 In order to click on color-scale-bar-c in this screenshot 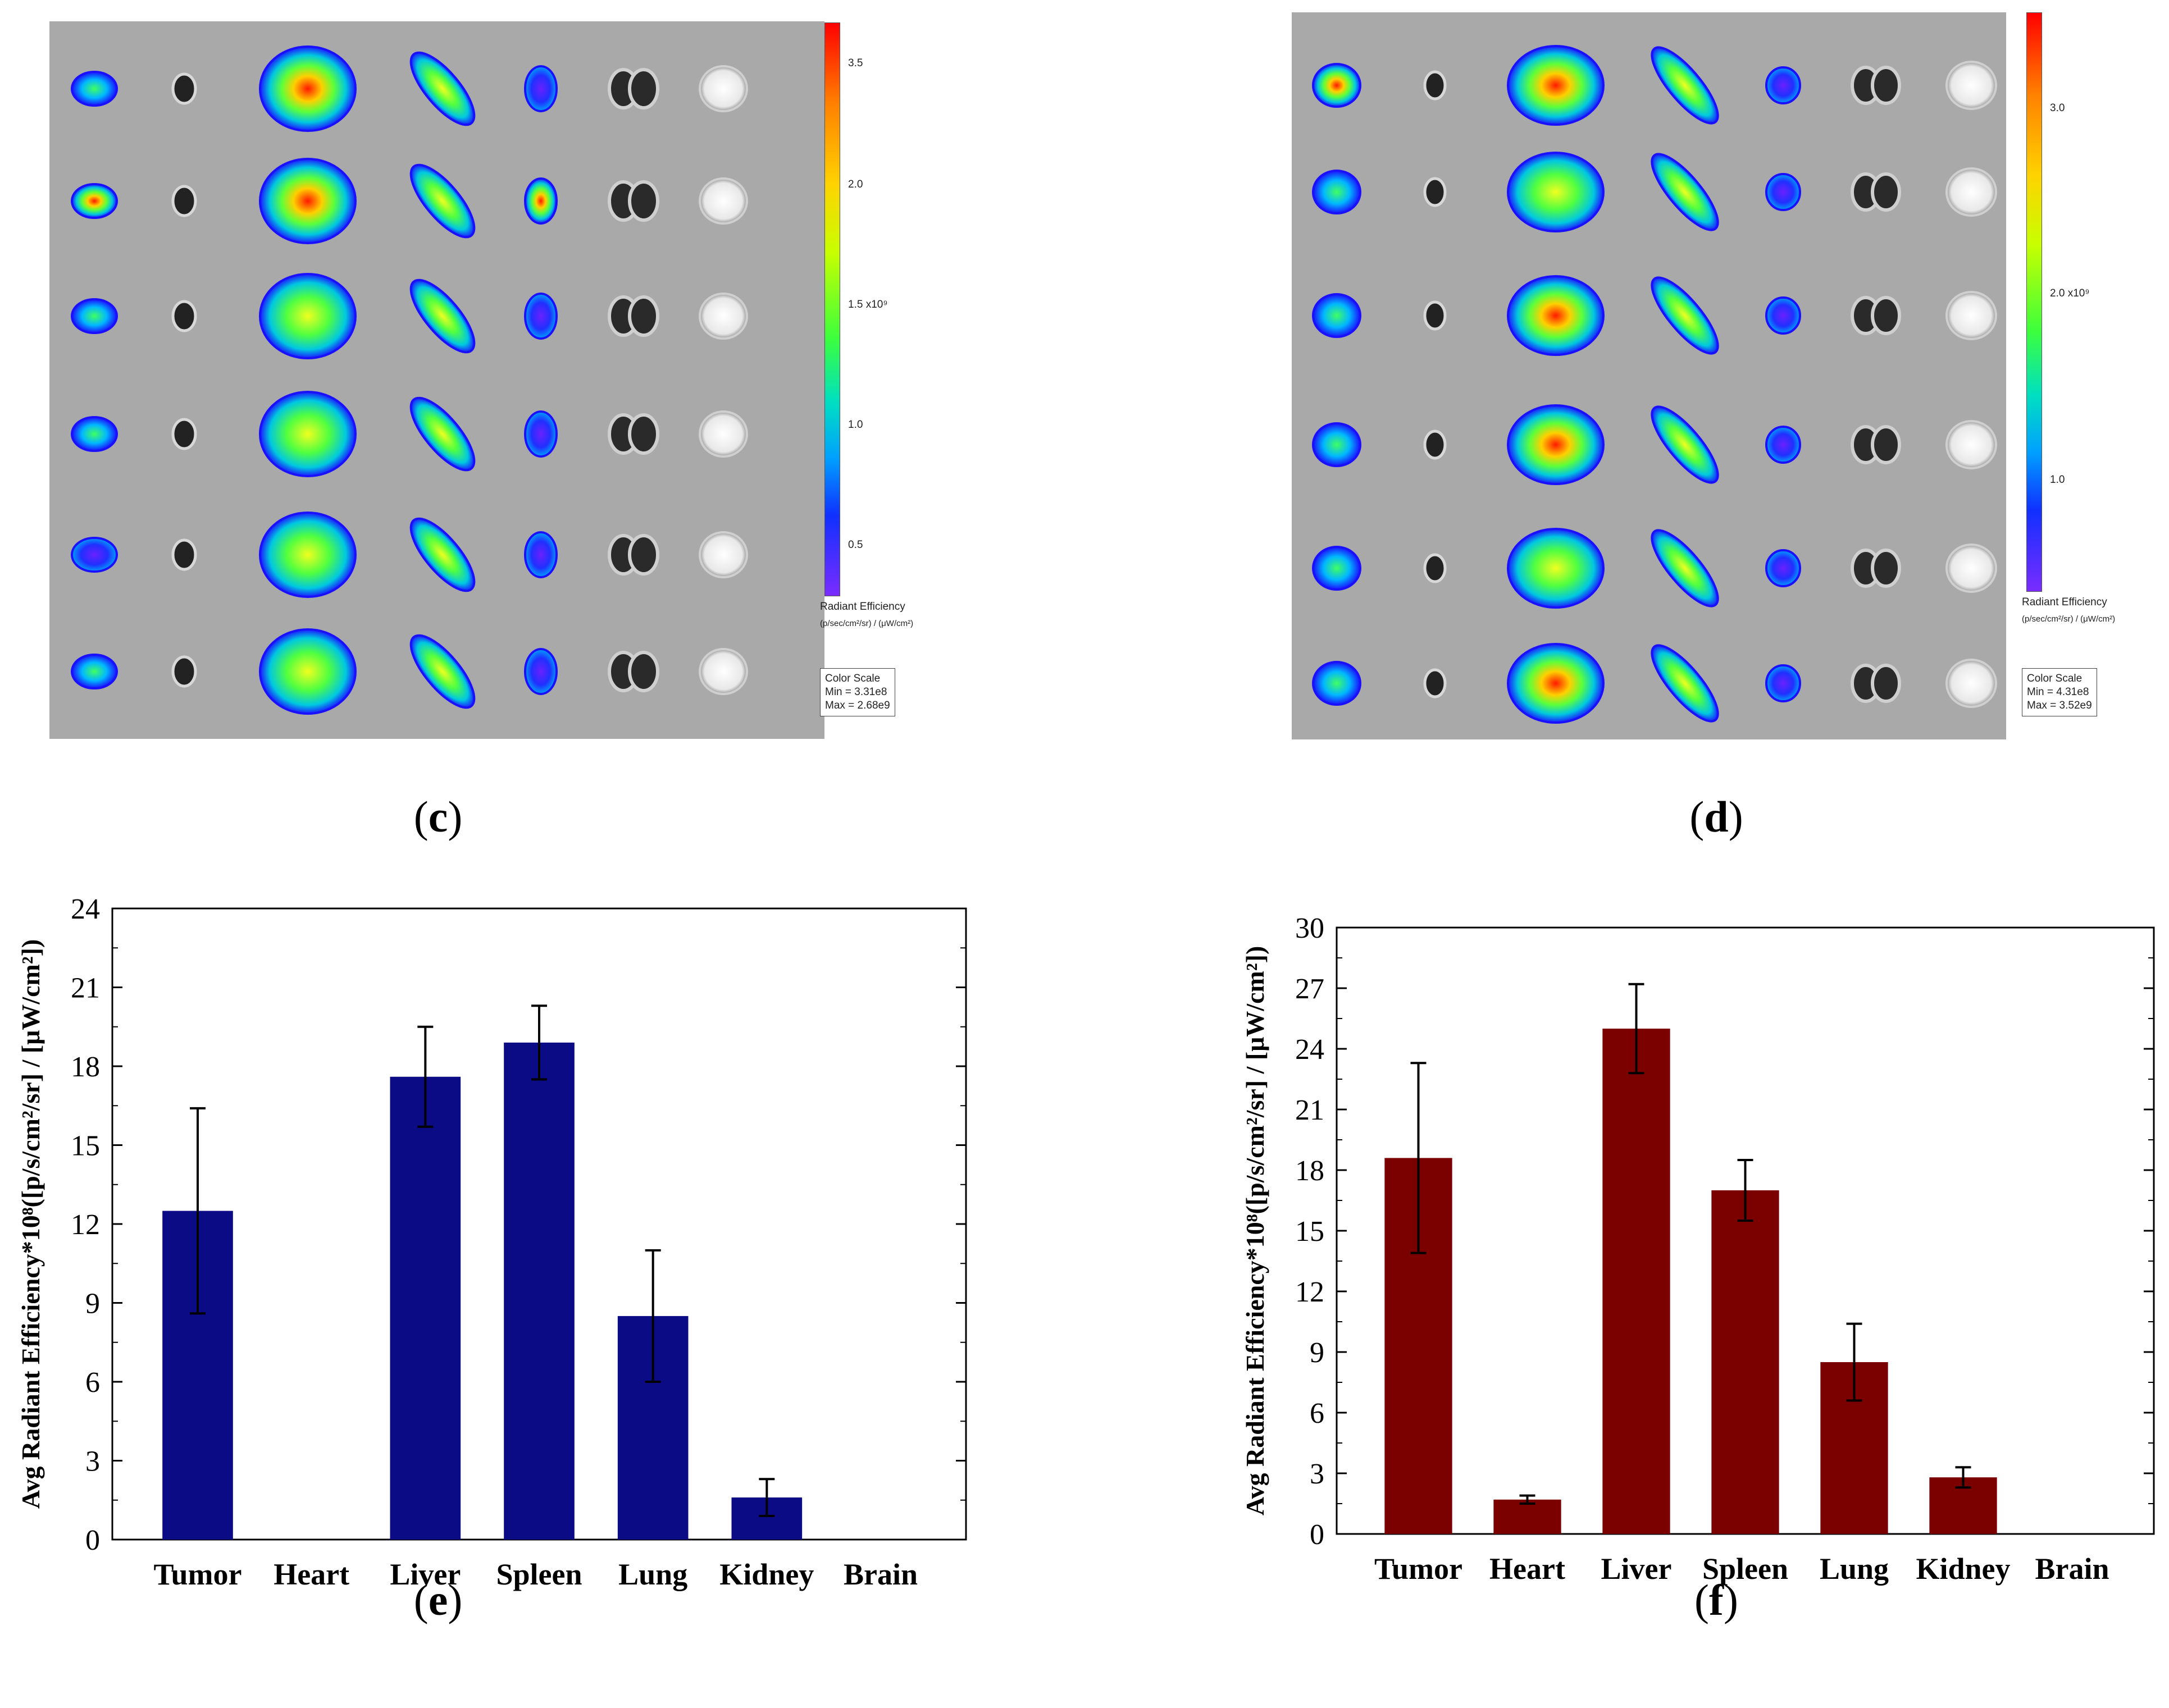, I will do `click(832, 309)`.